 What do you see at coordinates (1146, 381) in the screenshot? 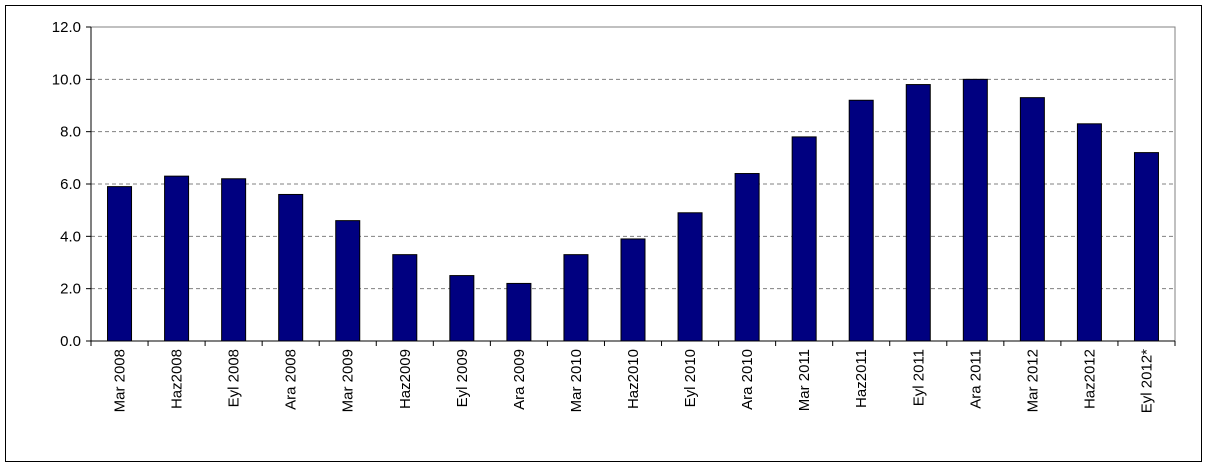
I see `x-tick-label: Eyl 2012*` at bounding box center [1146, 381].